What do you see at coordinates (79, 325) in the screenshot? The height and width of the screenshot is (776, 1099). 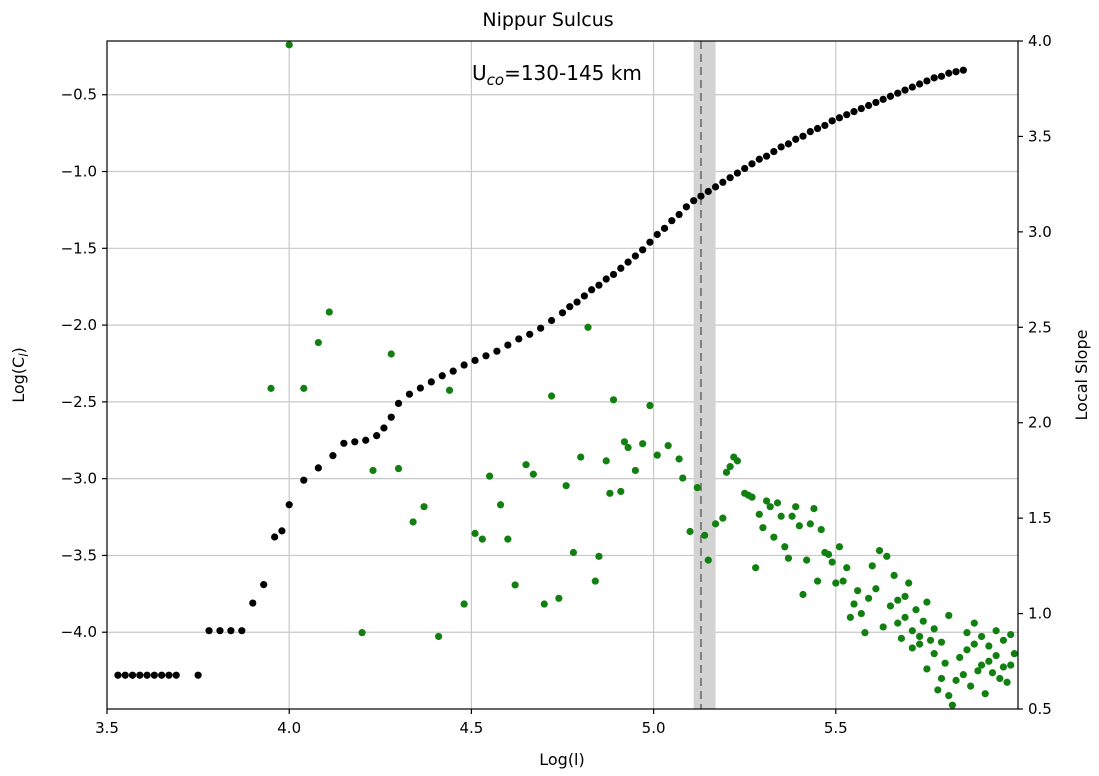 I see `y-left-tick-label: −2.0` at bounding box center [79, 325].